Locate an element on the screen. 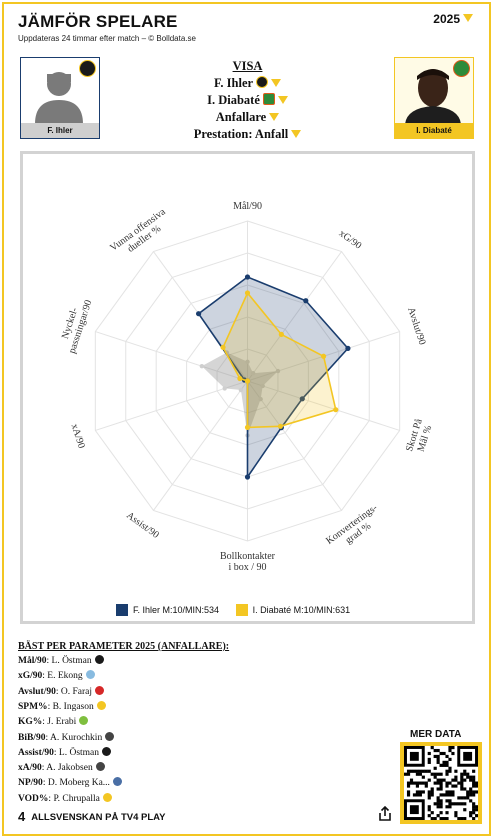 Image resolution: width=495 pixels, height=840 pixels. qr-code-icon is located at coordinates (441, 783).